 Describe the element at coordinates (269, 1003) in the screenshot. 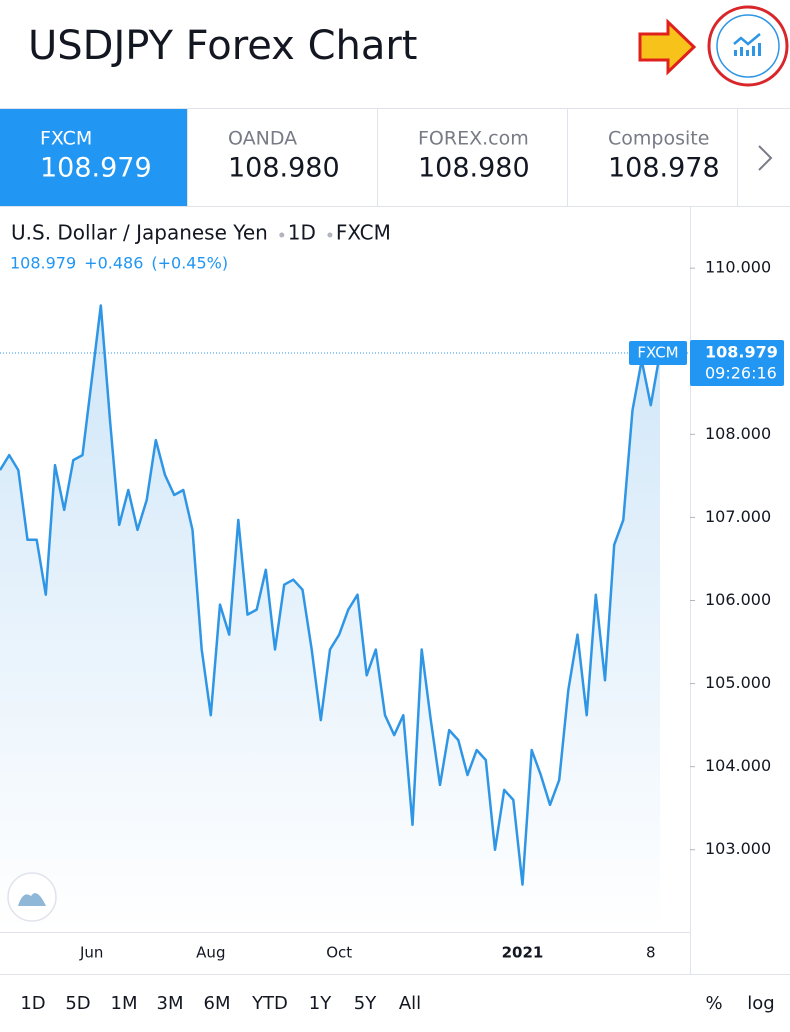

I see `range-button: YTD` at that location.